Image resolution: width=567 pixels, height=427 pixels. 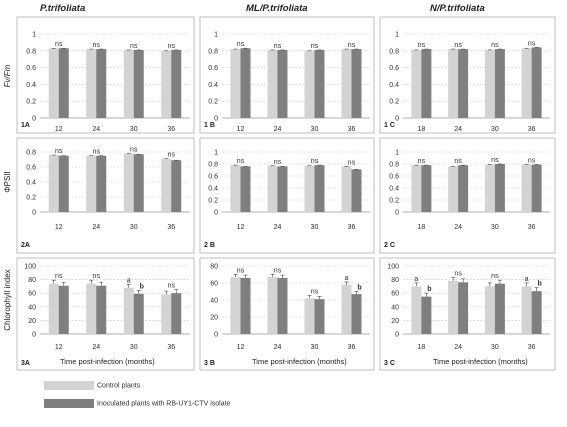 What do you see at coordinates (532, 129) in the screenshot?
I see `x-tick-label-1c: 36` at bounding box center [532, 129].